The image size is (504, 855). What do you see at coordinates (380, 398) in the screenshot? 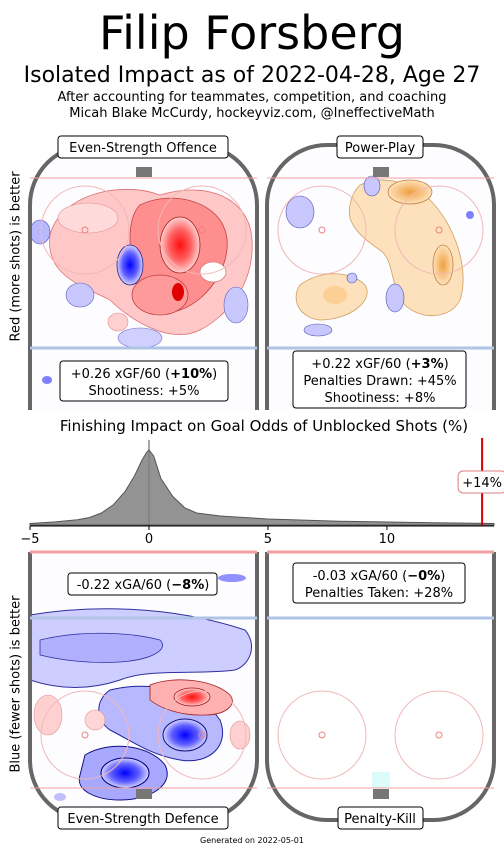
I see `power-play-shootiness: Shootiness: +8%` at bounding box center [380, 398].